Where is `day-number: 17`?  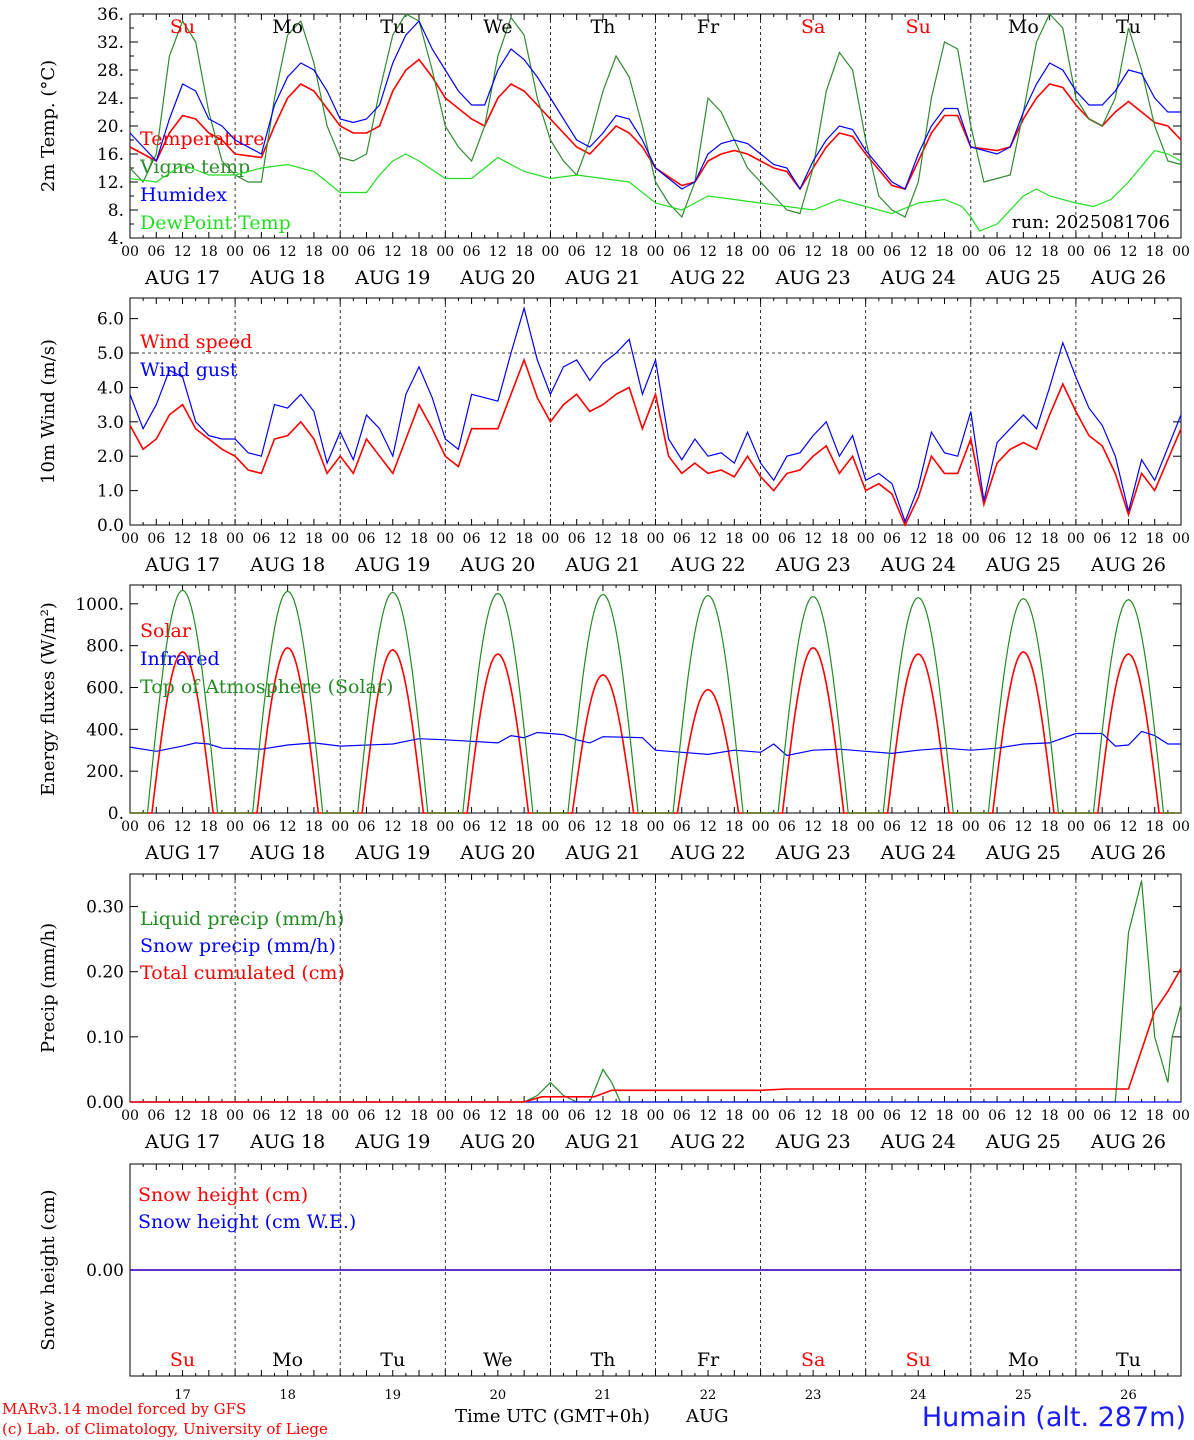 day-number: 17 is located at coordinates (182, 1395).